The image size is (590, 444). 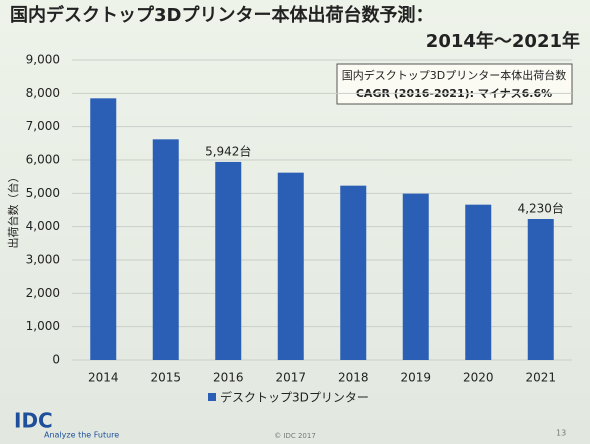 I want to click on chart-subtitle: 2014年～2021年, so click(x=503, y=41).